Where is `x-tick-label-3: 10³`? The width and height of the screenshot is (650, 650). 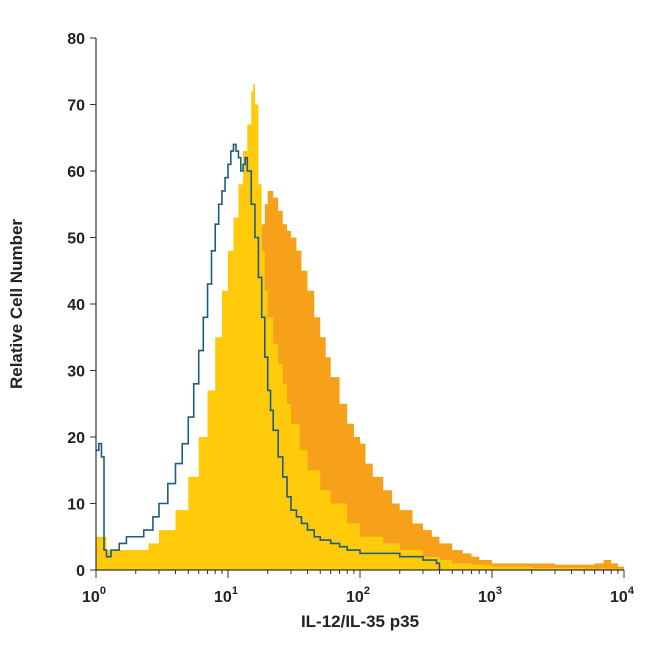
x-tick-label-3: 10³ is located at coordinates (490, 595).